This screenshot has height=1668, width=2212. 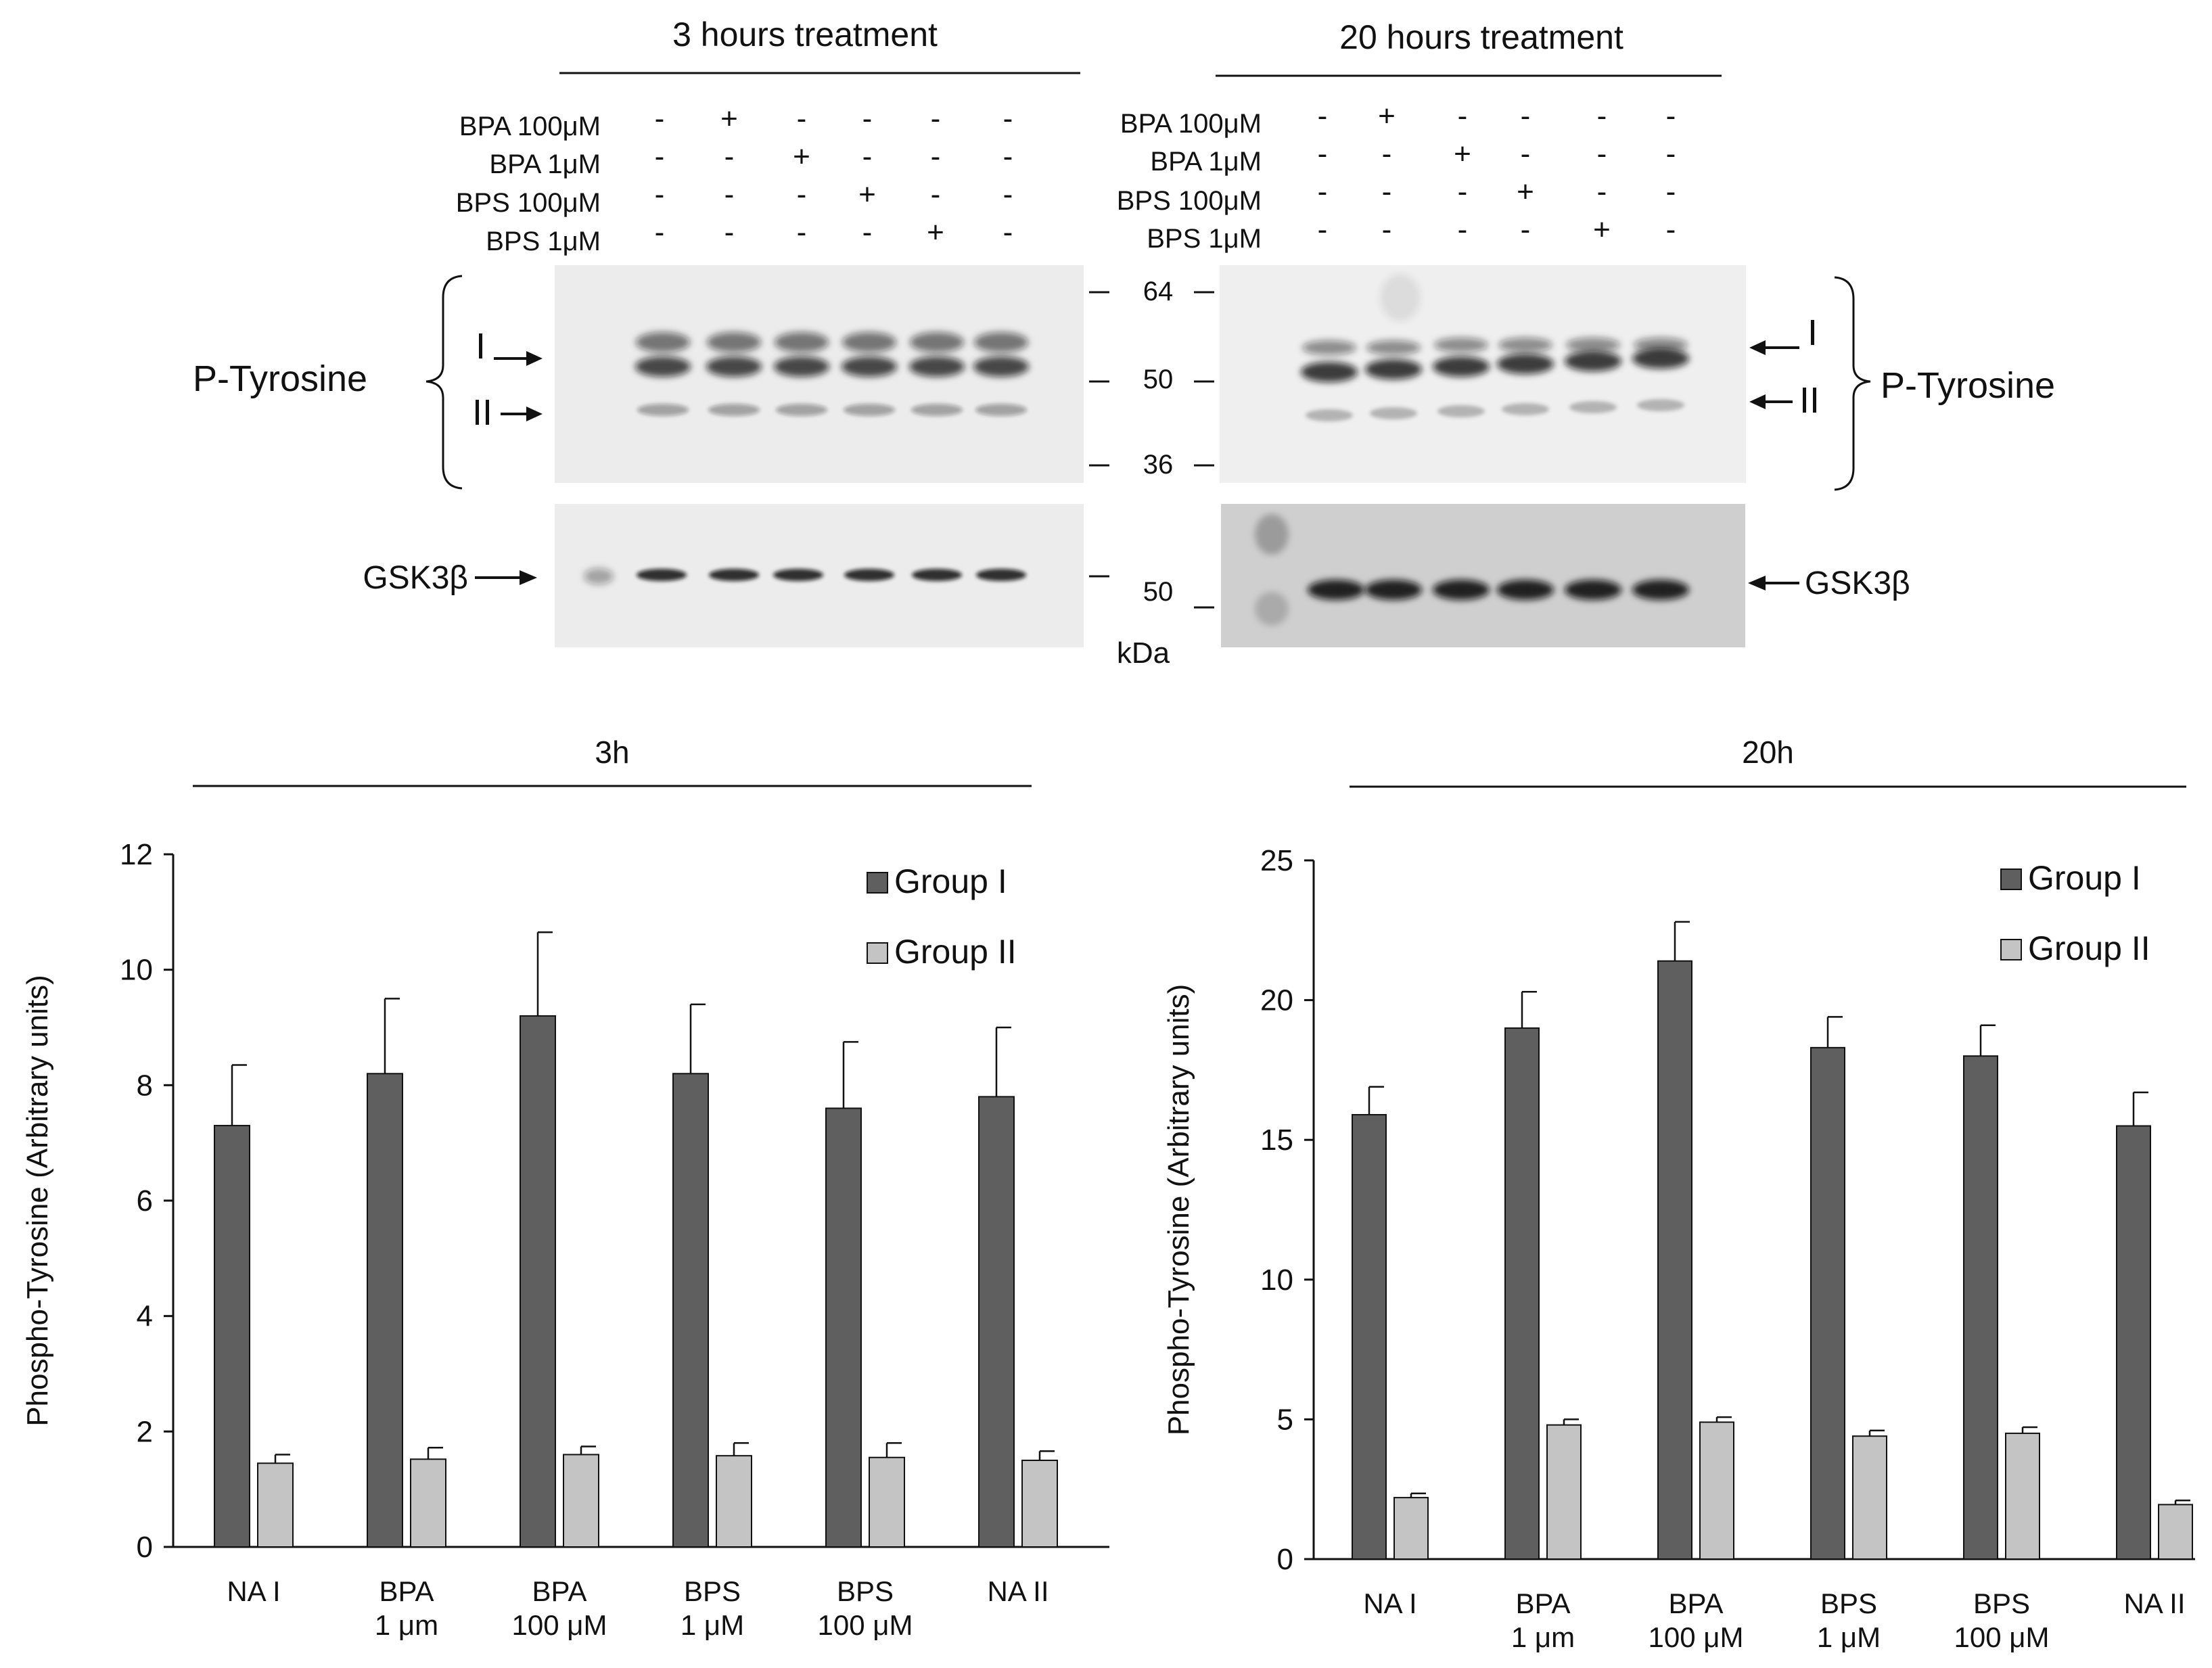 I want to click on y-axis-label: Phospho-Tyrosine (Arbitrary units), so click(x=37, y=1201).